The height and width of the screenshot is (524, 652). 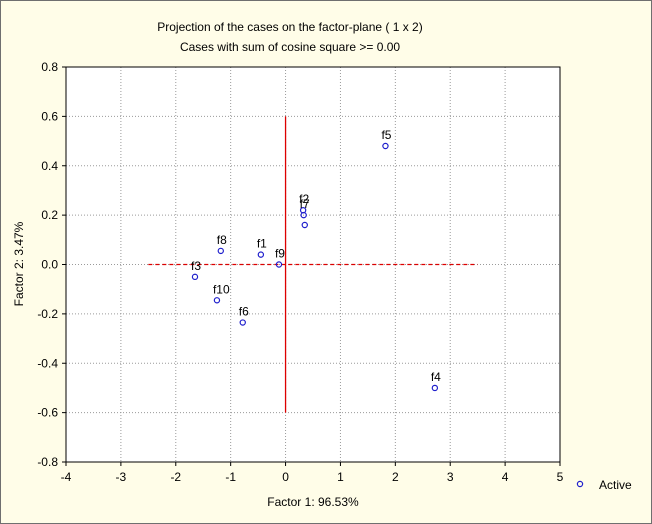 What do you see at coordinates (505, 477) in the screenshot?
I see `x-tick-label: 4` at bounding box center [505, 477].